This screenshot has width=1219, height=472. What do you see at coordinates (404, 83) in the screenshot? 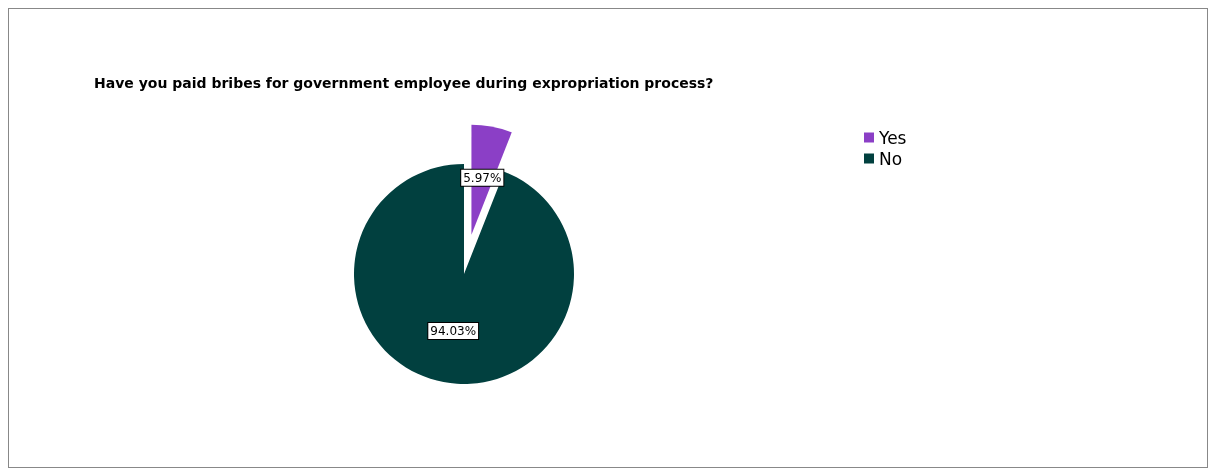
I see `chart-title: Have you paid bribes for government employee during expropriation process?` at bounding box center [404, 83].